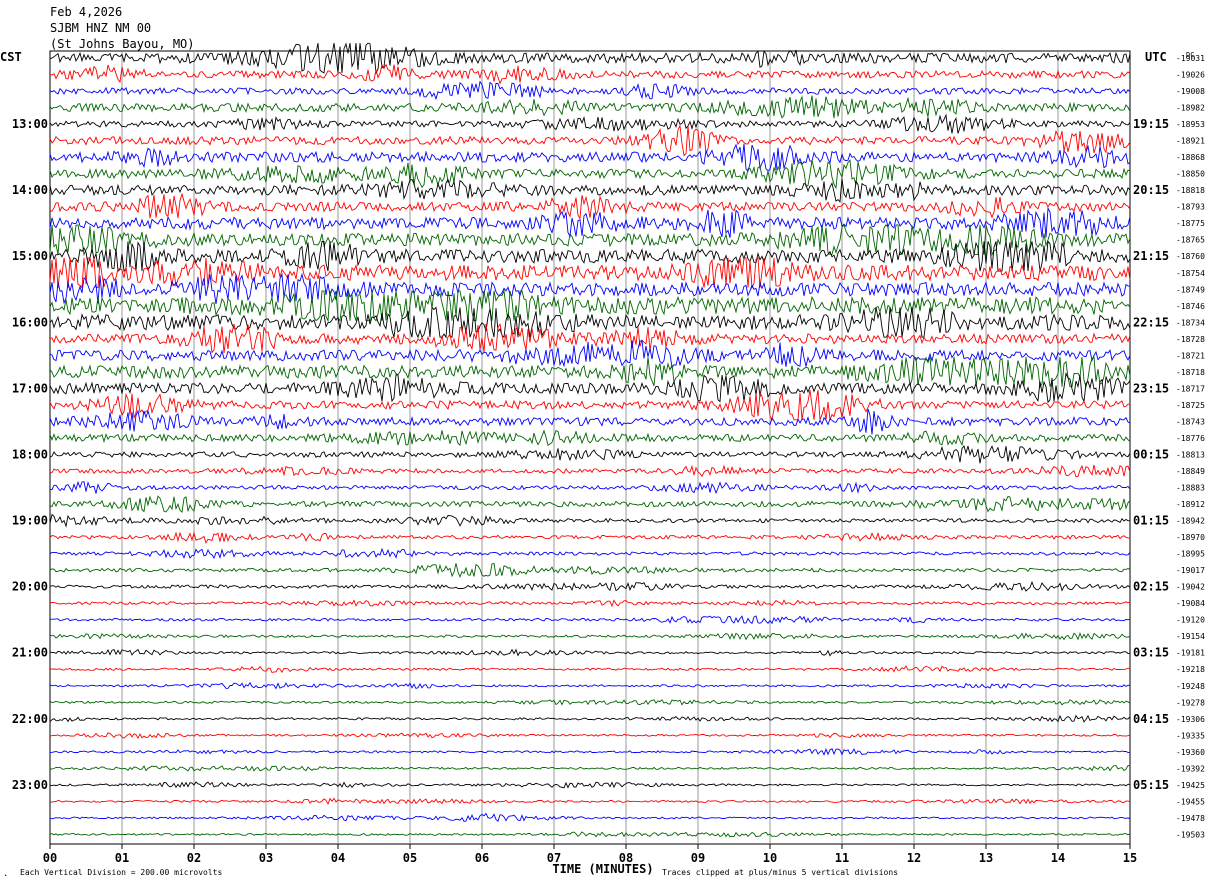  Describe the element at coordinates (1190, 702) in the screenshot. I see `dc-offset-label: -19278` at that location.